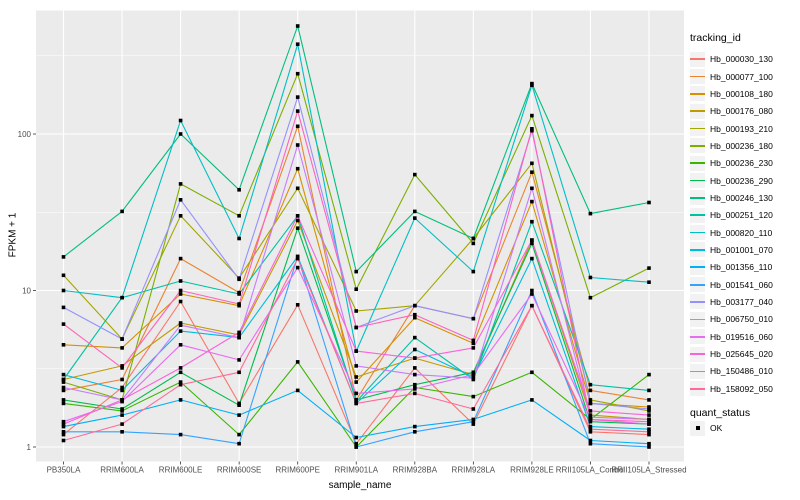 This screenshot has height=500, width=800. I want to click on legend-item-label: Hb_019516_060, so click(741, 336).